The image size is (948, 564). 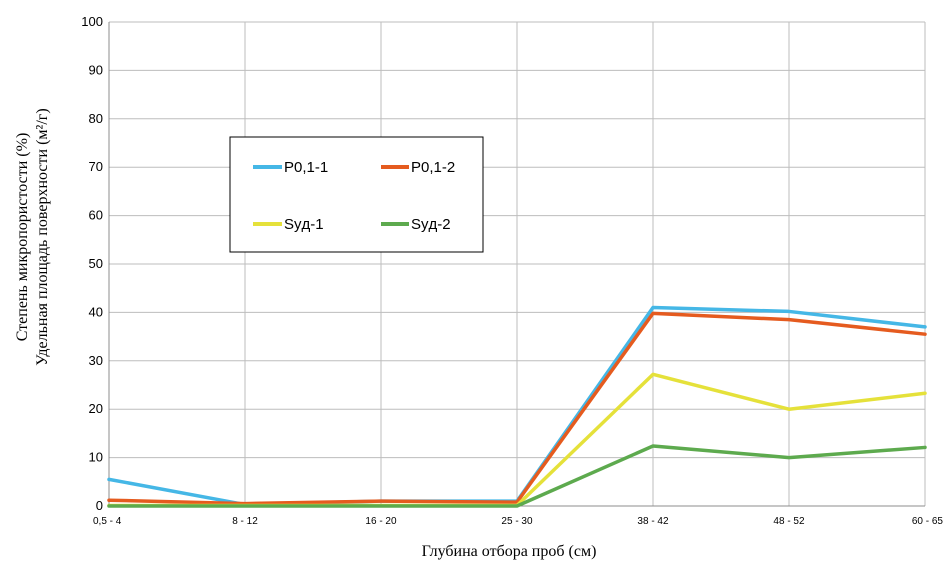 I want to click on x-tick-label: 16 - 20, so click(x=381, y=521).